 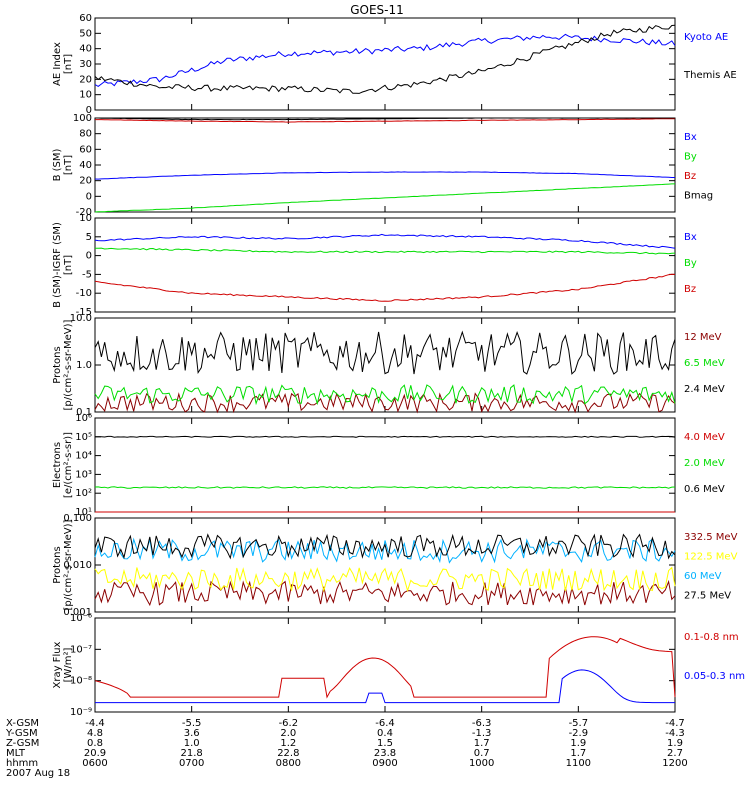 I want to click on footer-value: 20.9, so click(x=95, y=753).